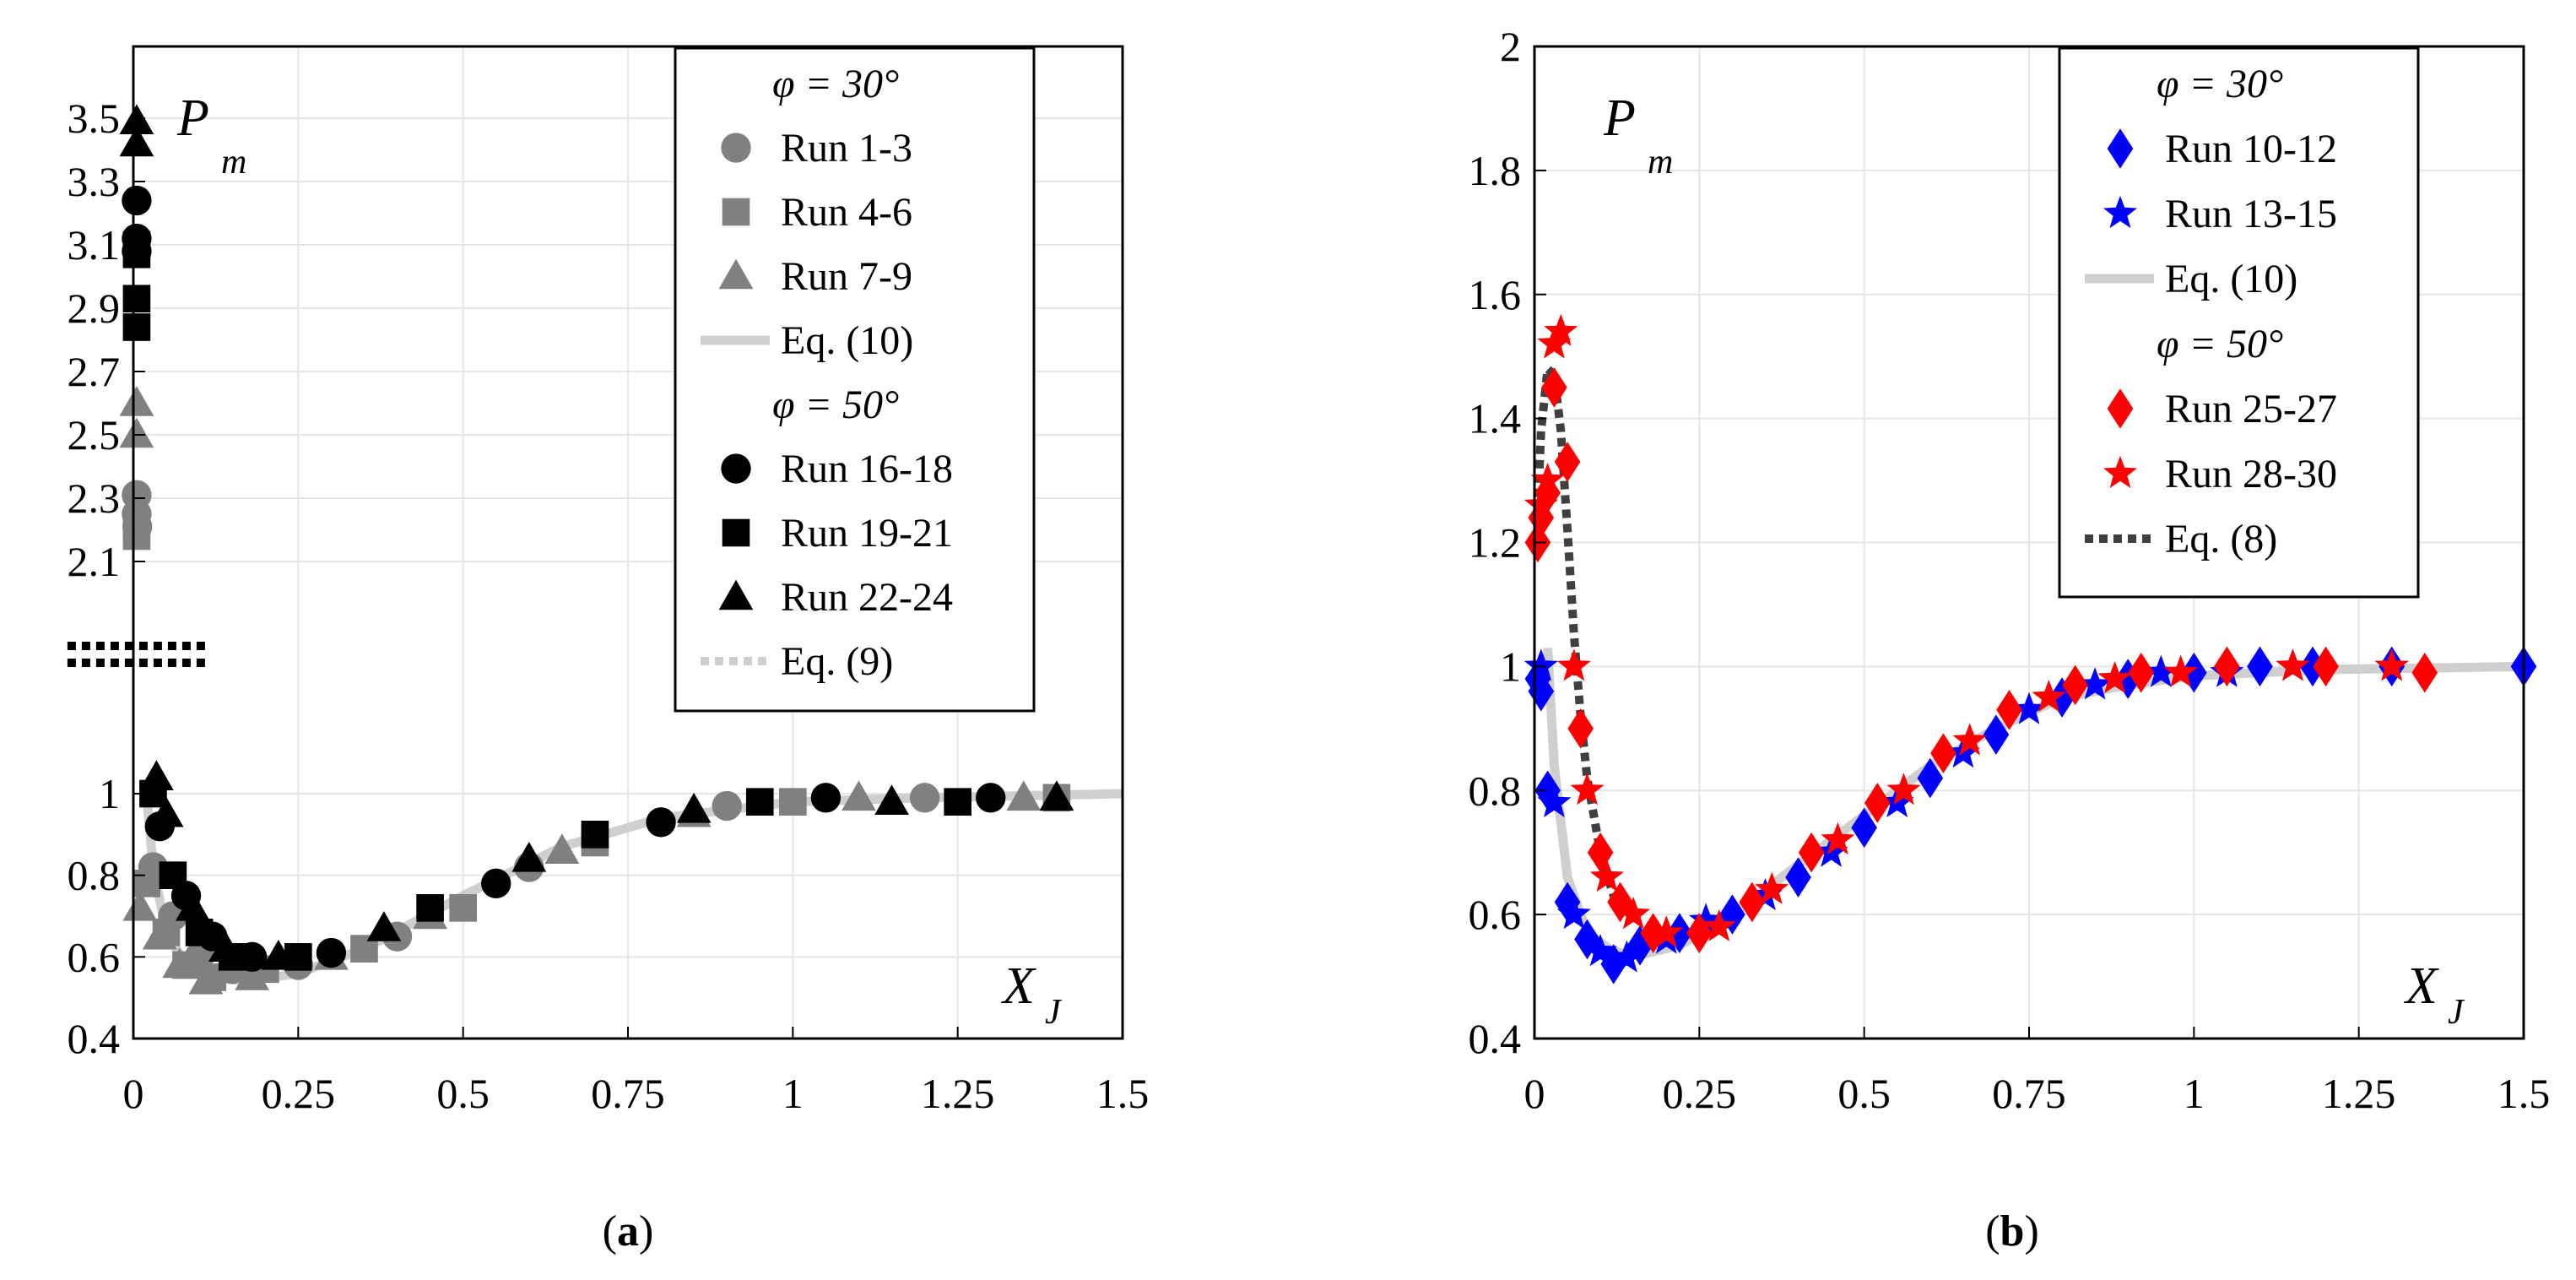 The width and height of the screenshot is (2576, 1280). Describe the element at coordinates (1495, 294) in the screenshot. I see `y-tick-label: 1.6` at that location.